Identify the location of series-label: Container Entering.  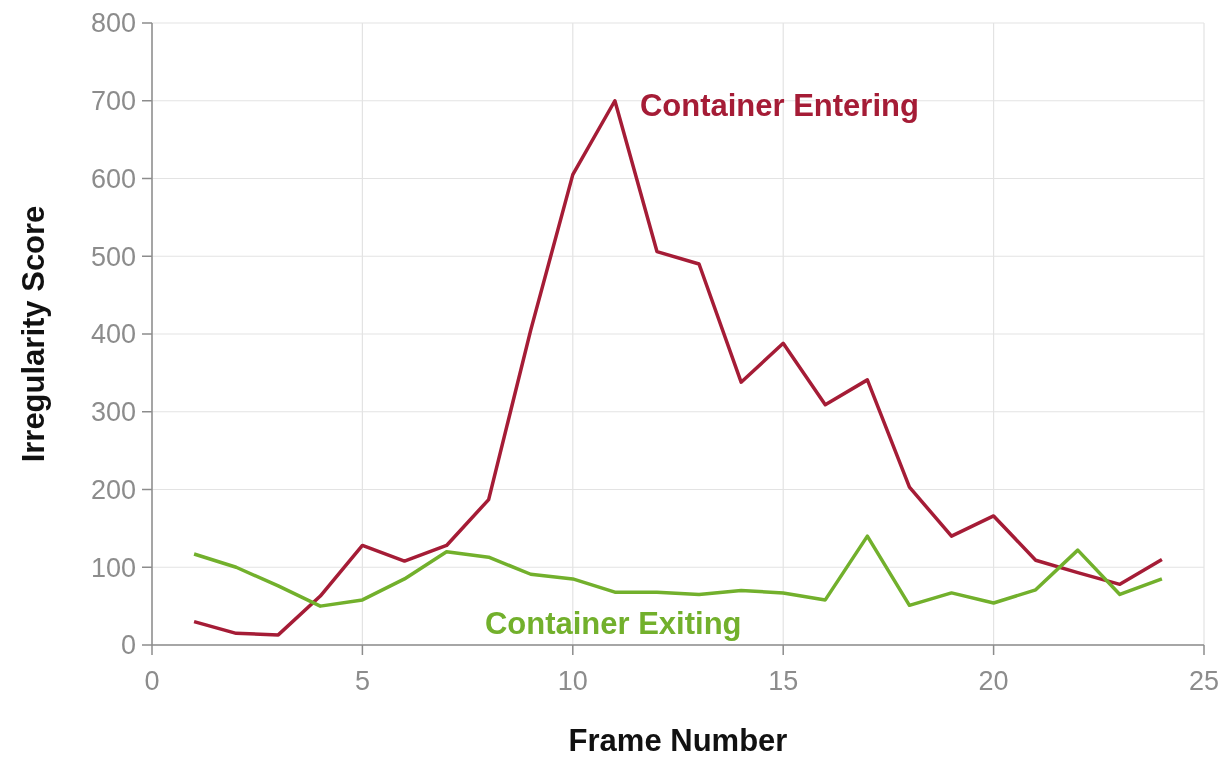
(779, 105).